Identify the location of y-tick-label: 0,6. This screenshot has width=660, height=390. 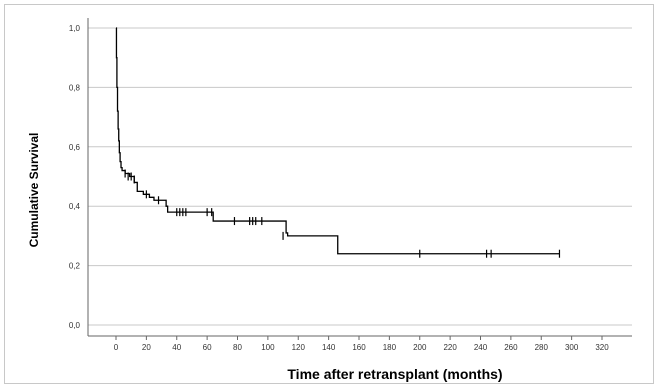
(75, 147).